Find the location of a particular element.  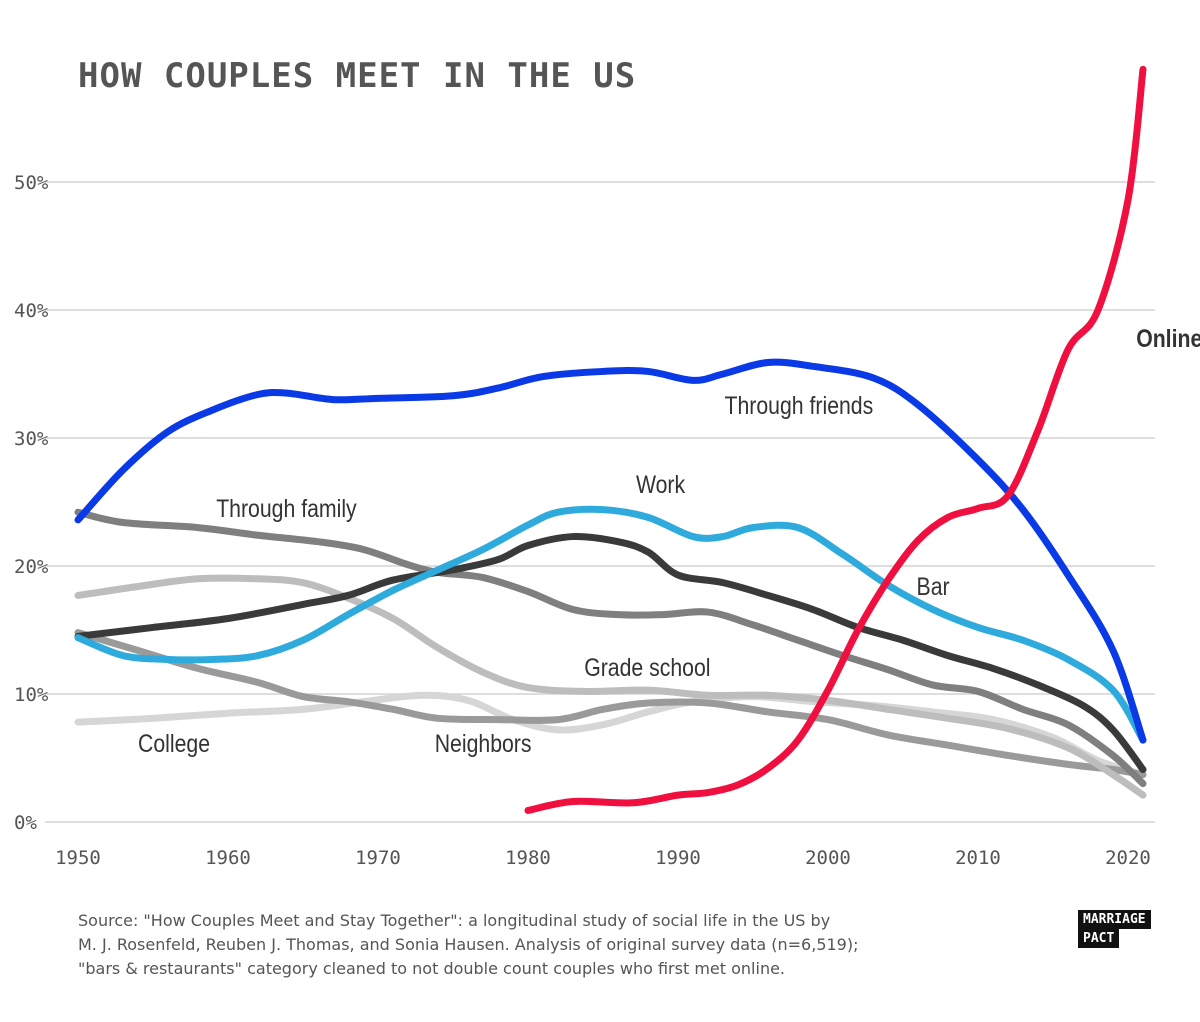

series-label-grade-school: Grade school is located at coordinates (647, 667).